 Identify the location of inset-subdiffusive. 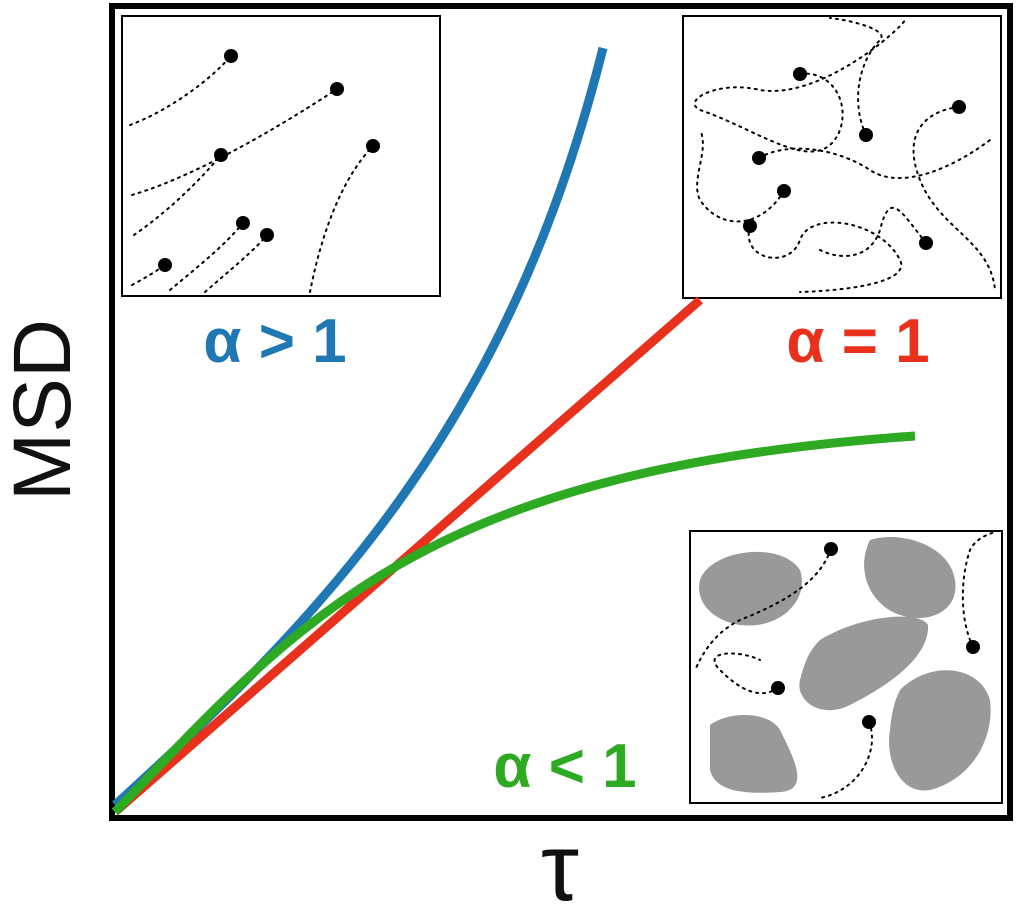
(846, 667).